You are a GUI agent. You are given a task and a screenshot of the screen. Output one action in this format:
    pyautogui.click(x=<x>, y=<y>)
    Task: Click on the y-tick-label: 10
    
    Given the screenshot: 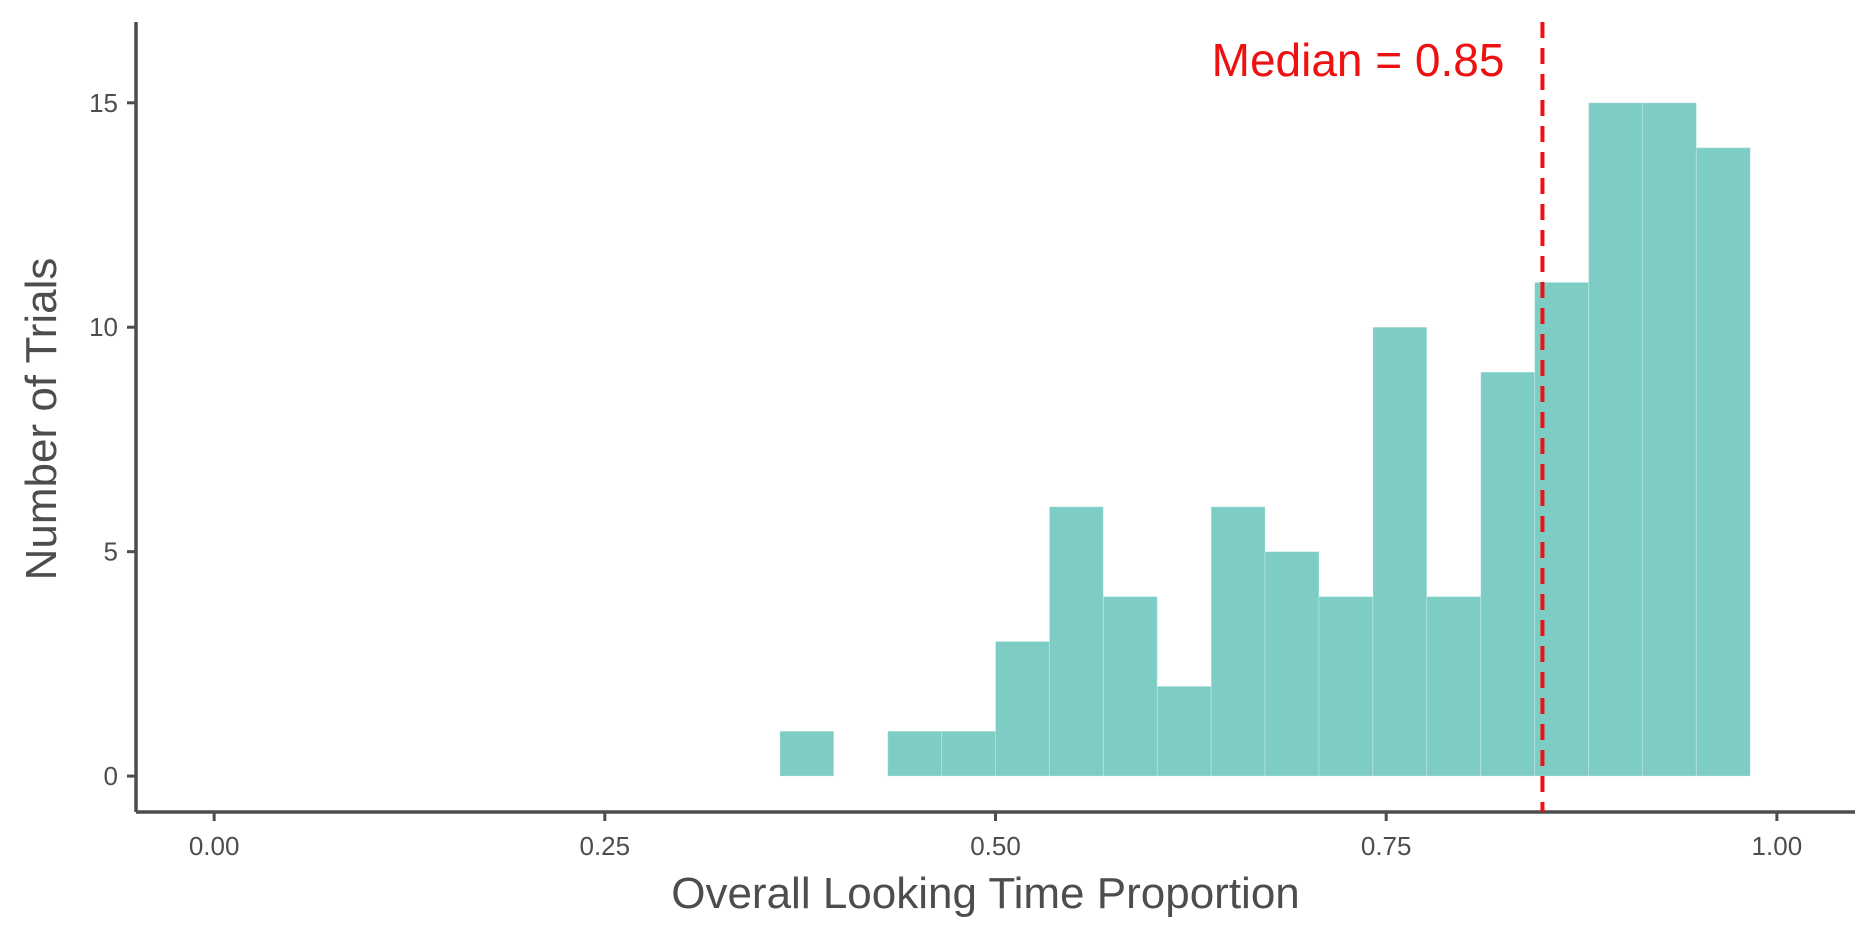 What is the action you would take?
    pyautogui.click(x=103, y=327)
    